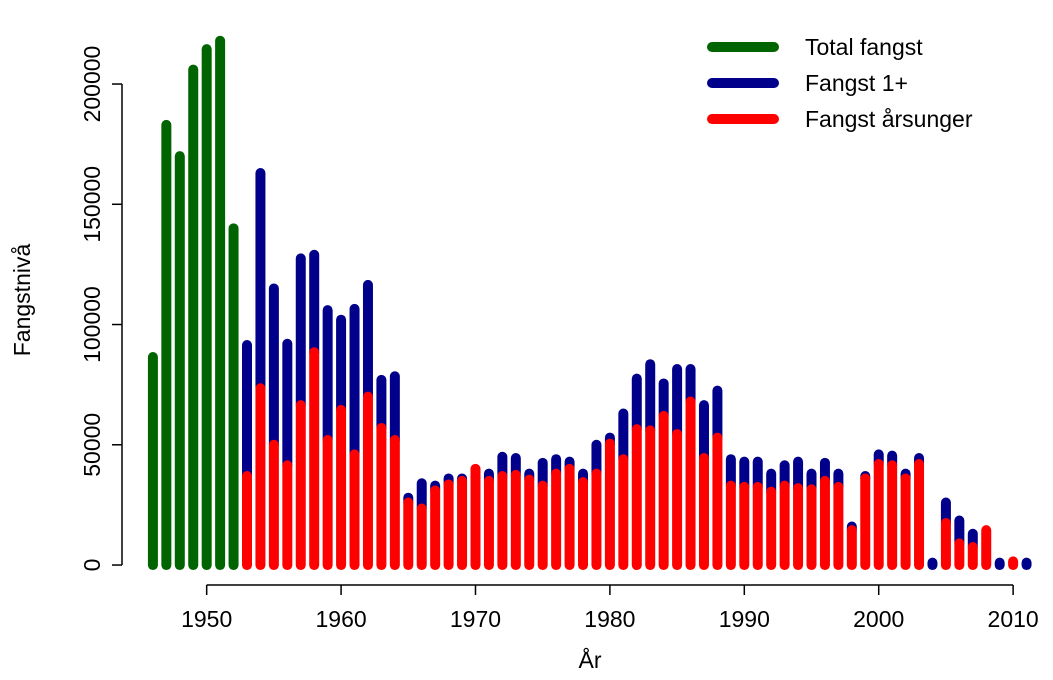 Image resolution: width=1053 pixels, height=680 pixels. Describe the element at coordinates (340, 619) in the screenshot. I see `x-tick-label: 1960` at that location.